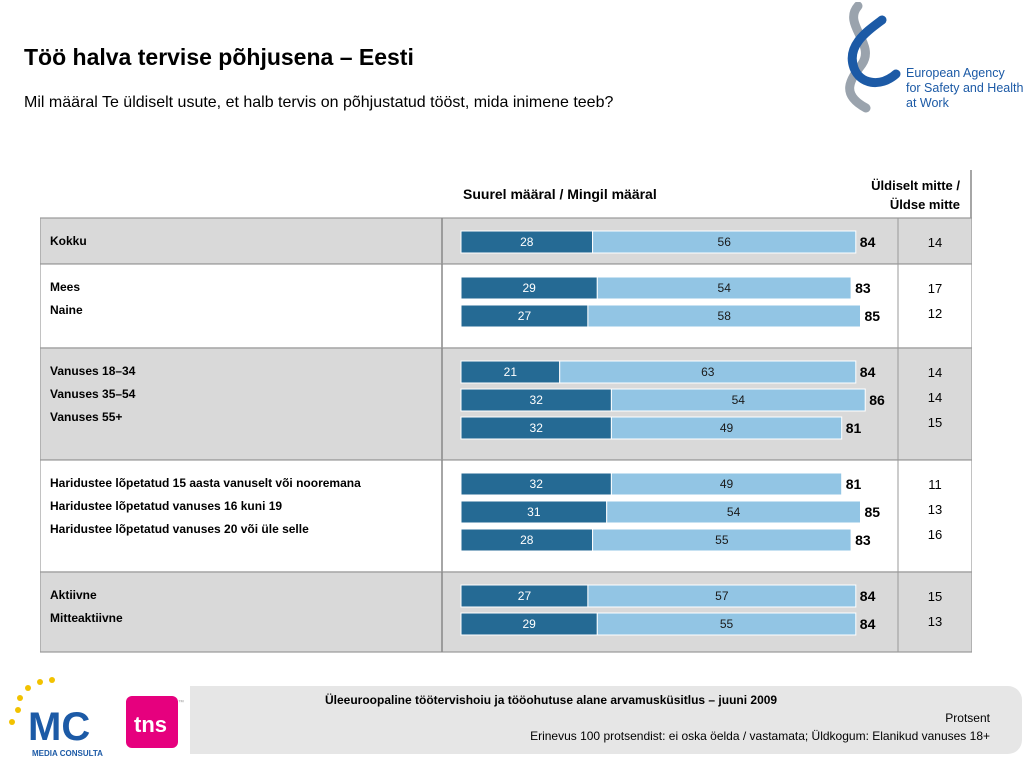  Describe the element at coordinates (506, 612) in the screenshot. I see `group-band` at that location.